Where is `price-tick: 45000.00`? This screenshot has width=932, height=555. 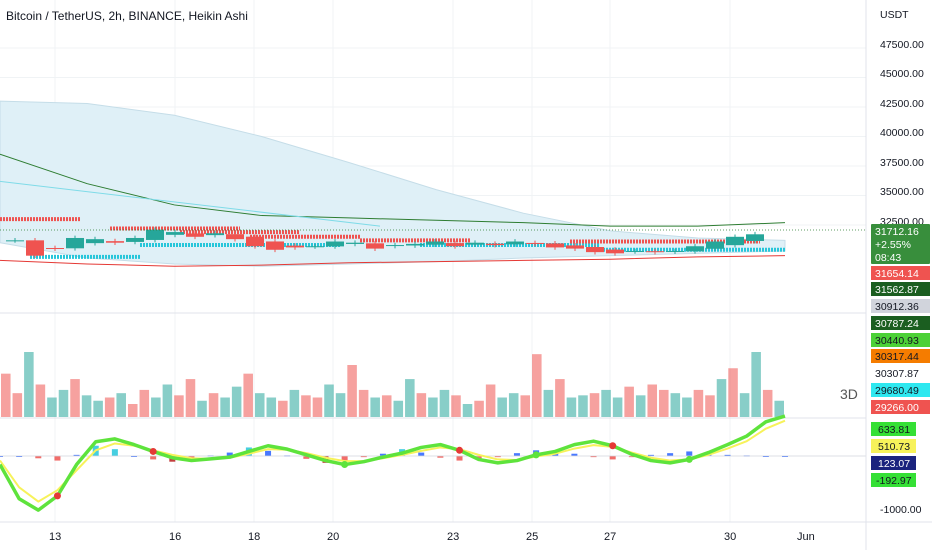
price-tick: 45000.00 is located at coordinates (902, 74).